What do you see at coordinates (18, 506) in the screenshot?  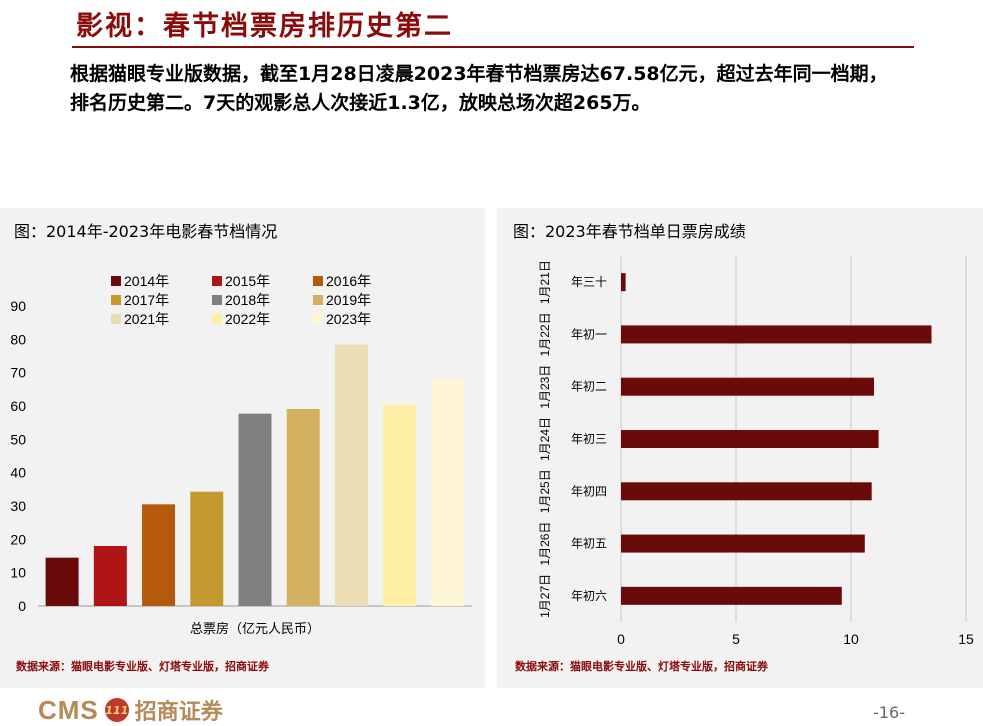 I see `y-tick-label: 30` at bounding box center [18, 506].